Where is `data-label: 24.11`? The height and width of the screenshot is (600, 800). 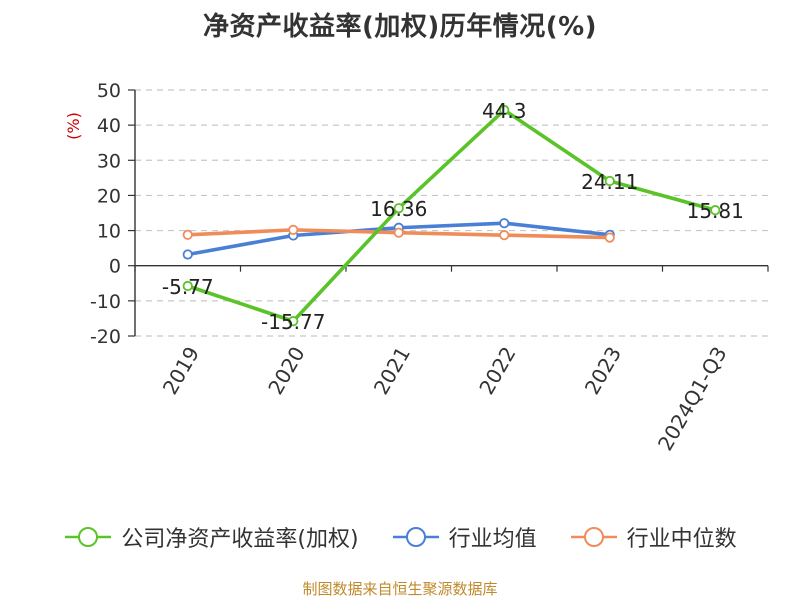 data-label: 24.11 is located at coordinates (609, 182).